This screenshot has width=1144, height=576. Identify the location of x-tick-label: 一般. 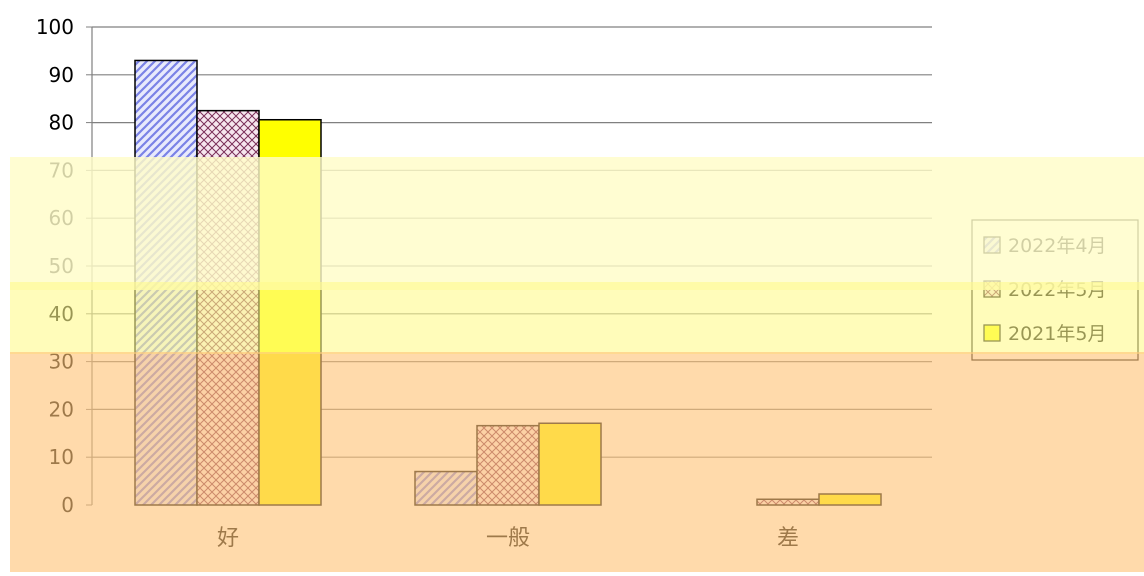
(508, 538).